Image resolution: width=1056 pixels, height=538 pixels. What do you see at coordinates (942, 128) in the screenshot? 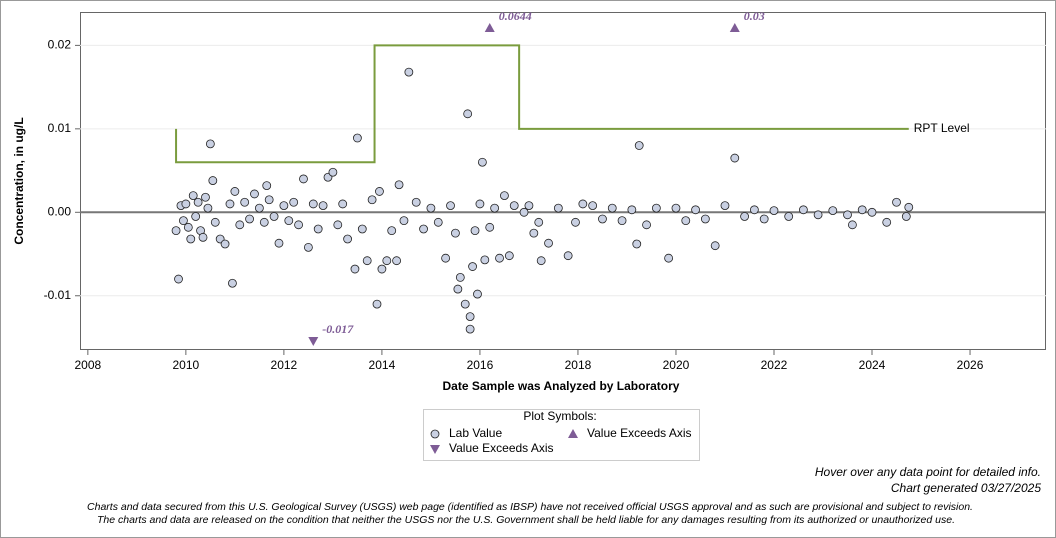
I see `rpt-label: RPT Level` at bounding box center [942, 128].